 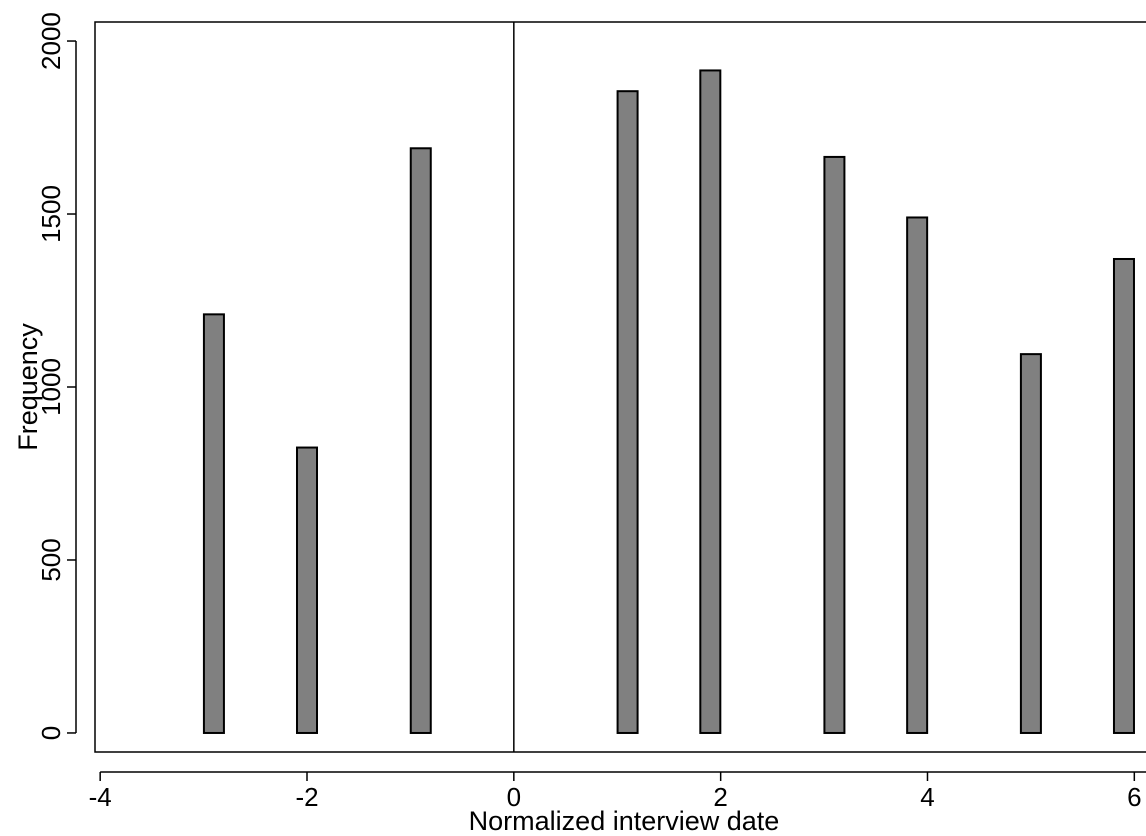 I want to click on x-tick-label: 0, so click(x=514, y=797).